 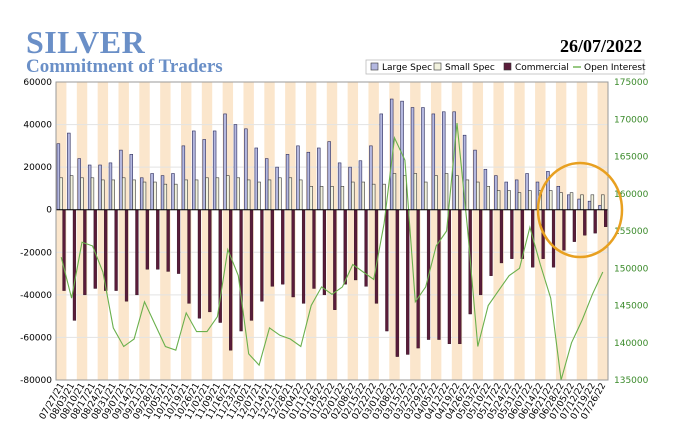 What do you see at coordinates (37, 83) in the screenshot?
I see `y-tick-label: 60000` at bounding box center [37, 83].